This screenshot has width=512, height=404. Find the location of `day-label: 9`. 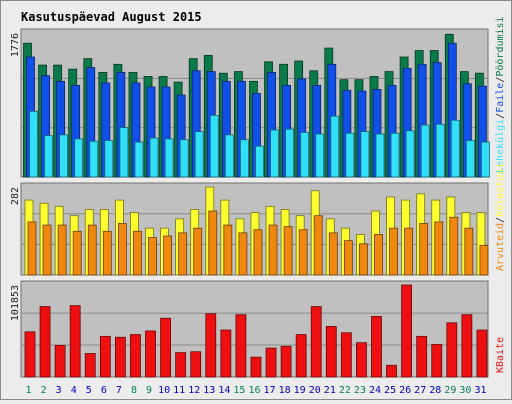

day-label: 9 is located at coordinates (149, 390).